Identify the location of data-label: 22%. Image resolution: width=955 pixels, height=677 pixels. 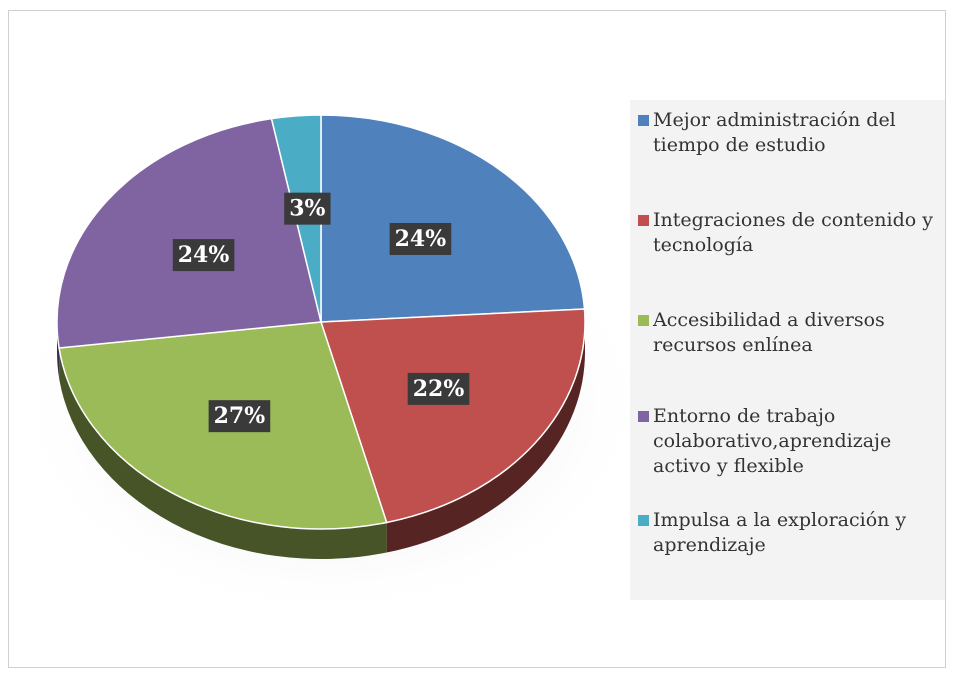
(439, 389).